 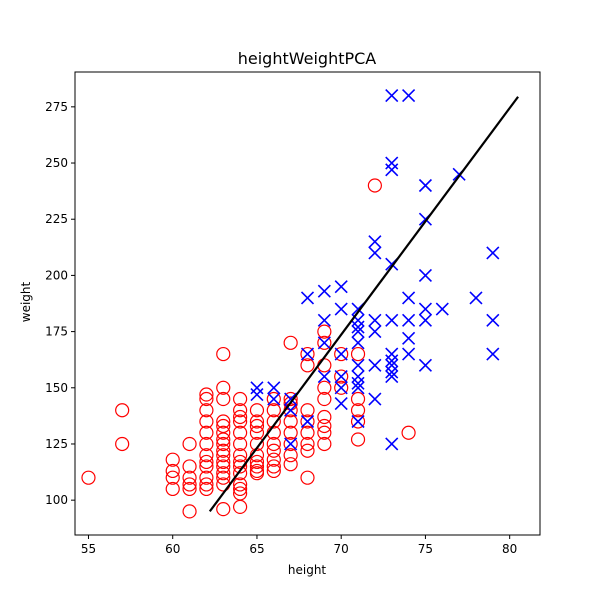 I want to click on x-tick-label: 70, so click(x=341, y=549).